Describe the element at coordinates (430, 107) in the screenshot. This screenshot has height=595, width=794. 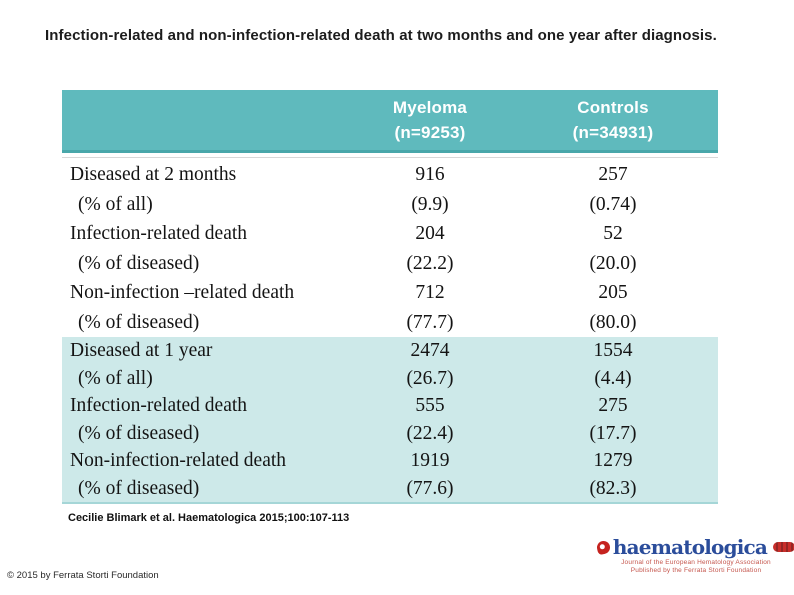
I see `myeloma-header-line1: Myeloma` at that location.